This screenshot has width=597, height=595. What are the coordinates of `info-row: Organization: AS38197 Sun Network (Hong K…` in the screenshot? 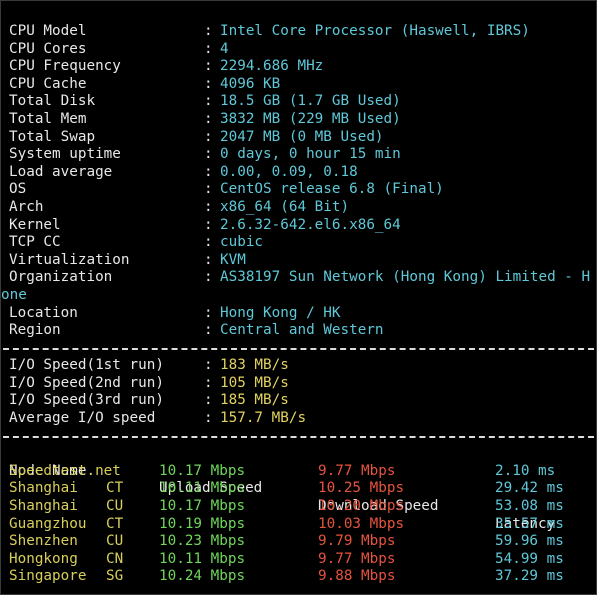 It's located at (298, 278).